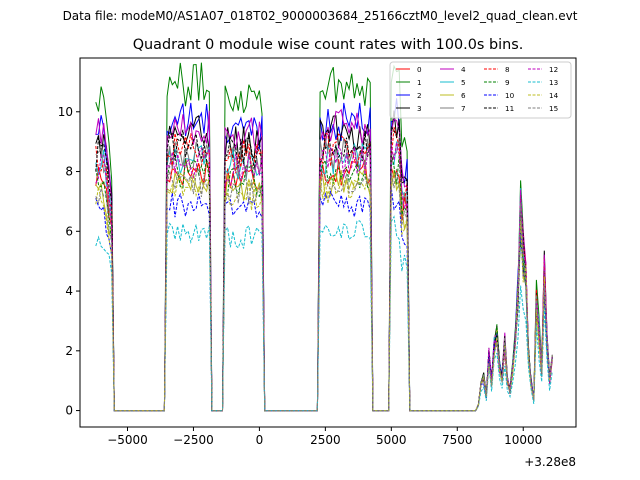 The width and height of the screenshot is (640, 480). Describe the element at coordinates (507, 69) in the screenshot. I see `legend-label-8: 8` at that location.